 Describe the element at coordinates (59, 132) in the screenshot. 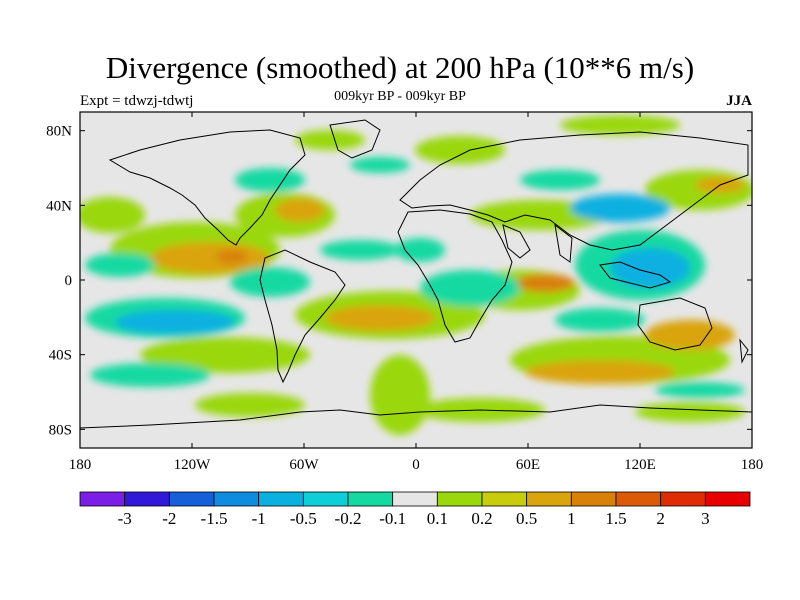

I see `y-tick-label: 80N` at that location.